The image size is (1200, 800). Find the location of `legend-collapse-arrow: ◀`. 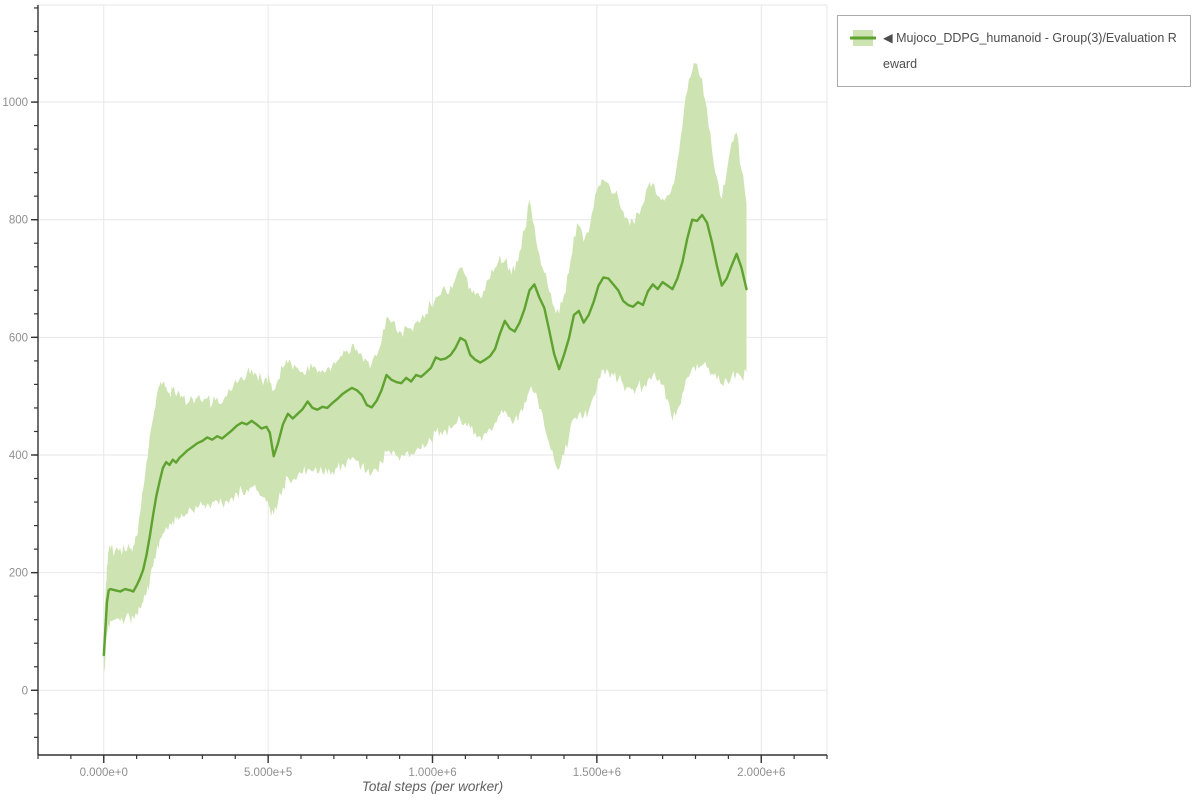

legend-collapse-arrow: ◀ is located at coordinates (888, 38).